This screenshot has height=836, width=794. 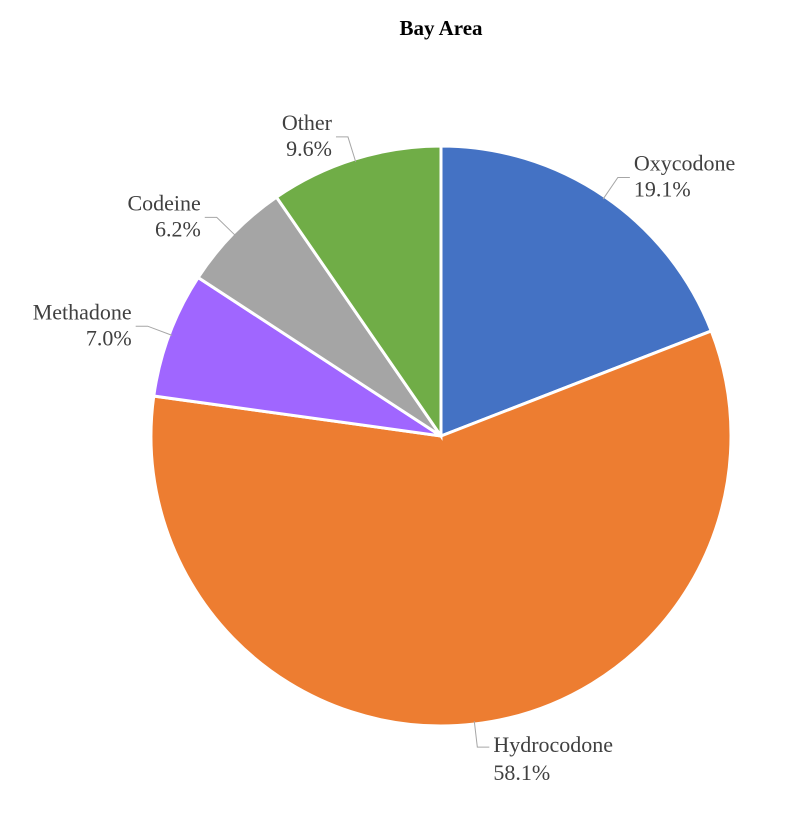 I want to click on data-label-value: 6.2%, so click(x=178, y=228).